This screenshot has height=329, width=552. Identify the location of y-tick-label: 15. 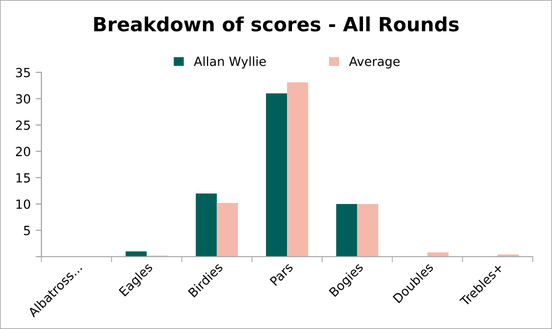
(23, 178).